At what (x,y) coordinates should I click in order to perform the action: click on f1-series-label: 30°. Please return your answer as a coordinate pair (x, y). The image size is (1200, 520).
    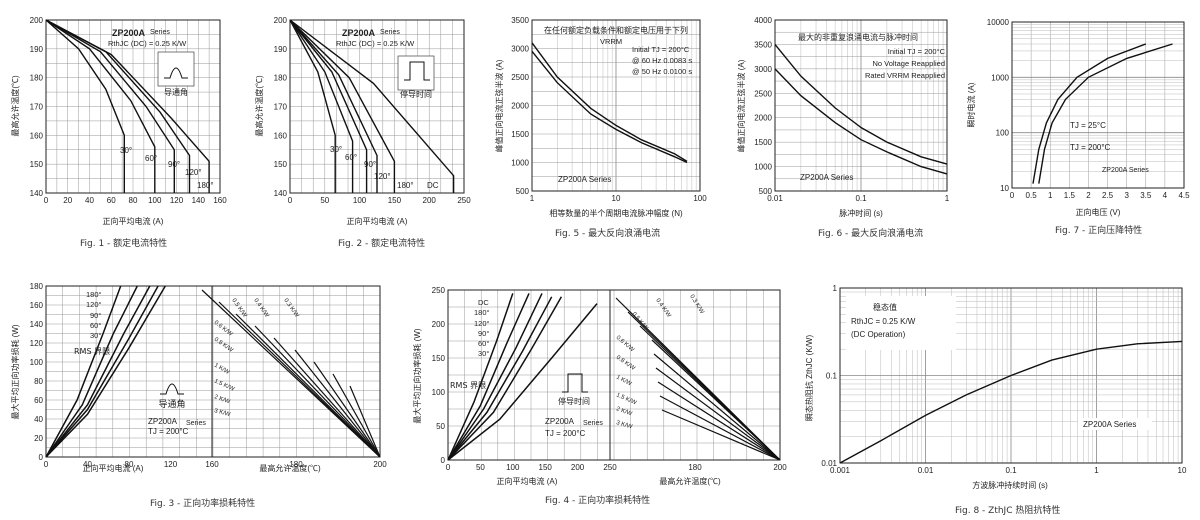
    Looking at the image, I should click on (126, 150).